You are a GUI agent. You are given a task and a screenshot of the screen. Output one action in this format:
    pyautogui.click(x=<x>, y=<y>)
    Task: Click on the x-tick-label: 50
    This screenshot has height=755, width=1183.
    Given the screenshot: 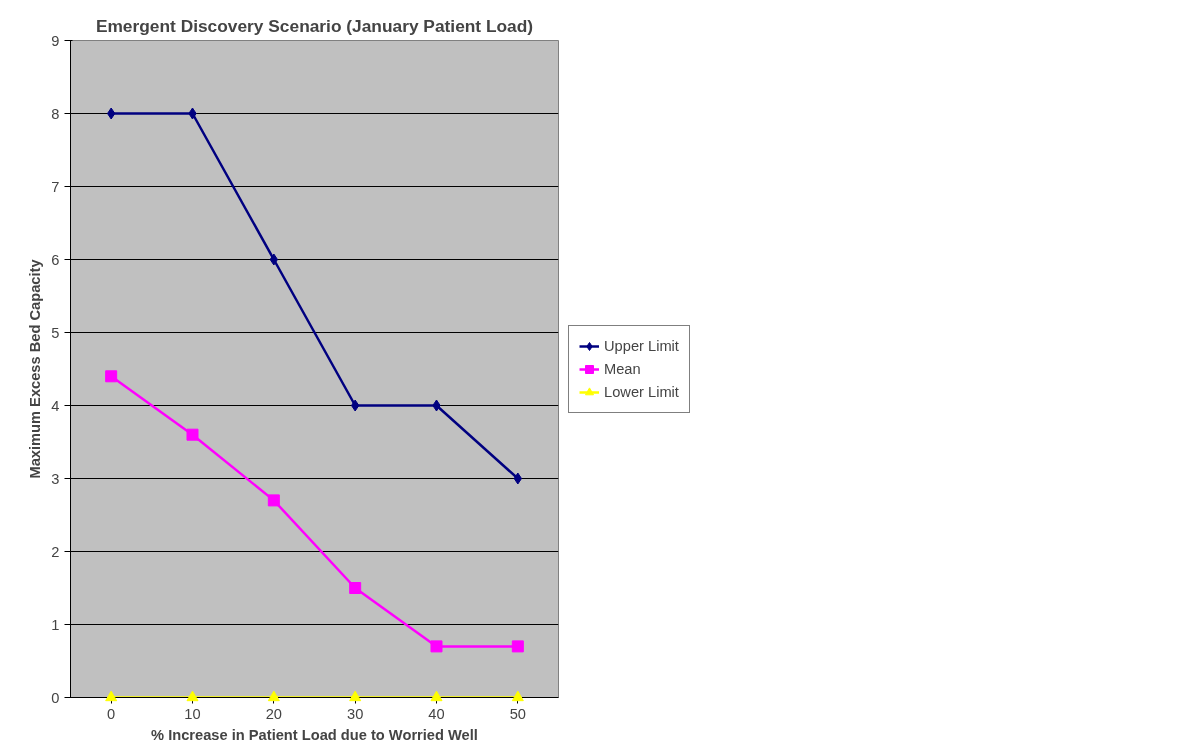 What is the action you would take?
    pyautogui.click(x=517, y=713)
    